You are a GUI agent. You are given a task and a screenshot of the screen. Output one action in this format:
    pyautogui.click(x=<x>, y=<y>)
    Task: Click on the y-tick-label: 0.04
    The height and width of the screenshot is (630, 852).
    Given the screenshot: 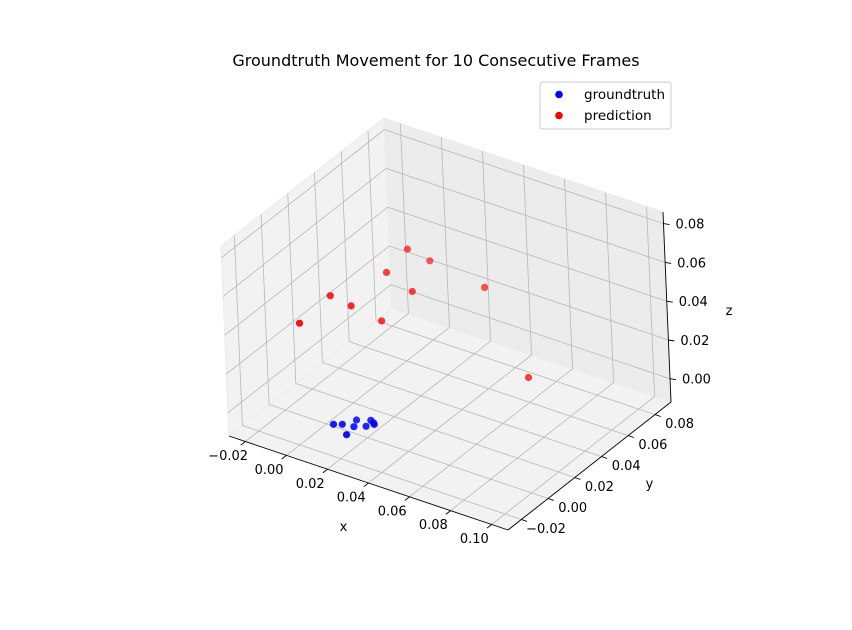 What is the action you would take?
    pyautogui.click(x=626, y=466)
    